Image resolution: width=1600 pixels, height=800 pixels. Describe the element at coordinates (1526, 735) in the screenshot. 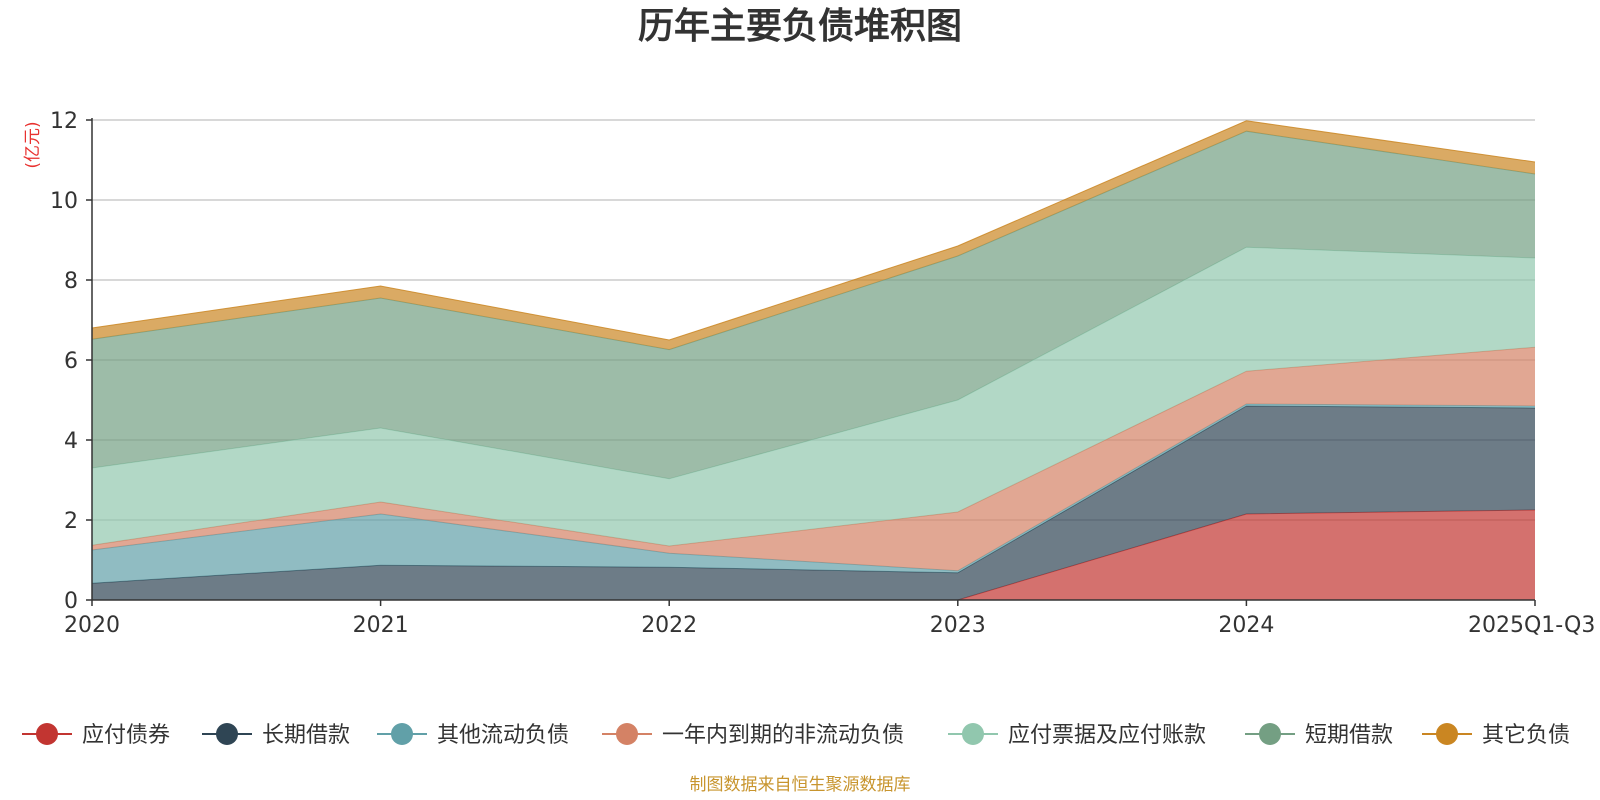

I see `legend-label-6: 其它负债` at that location.